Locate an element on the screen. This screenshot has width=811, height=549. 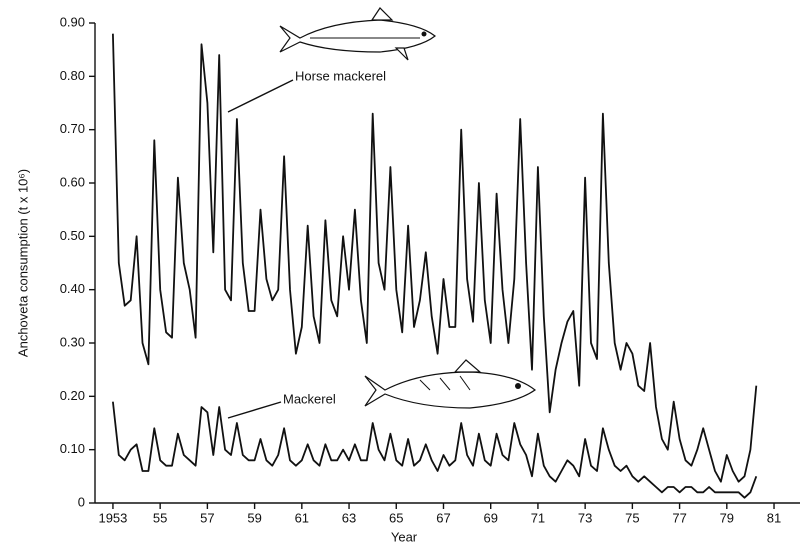
y-tick-label: 0.70 is located at coordinates (72, 128).